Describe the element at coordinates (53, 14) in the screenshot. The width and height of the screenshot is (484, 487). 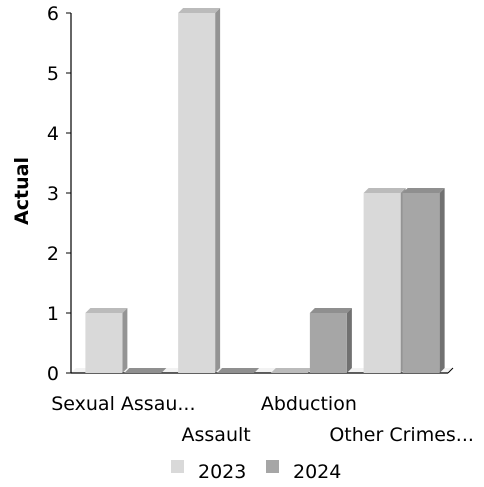
I see `y-tick-label: 6` at that location.